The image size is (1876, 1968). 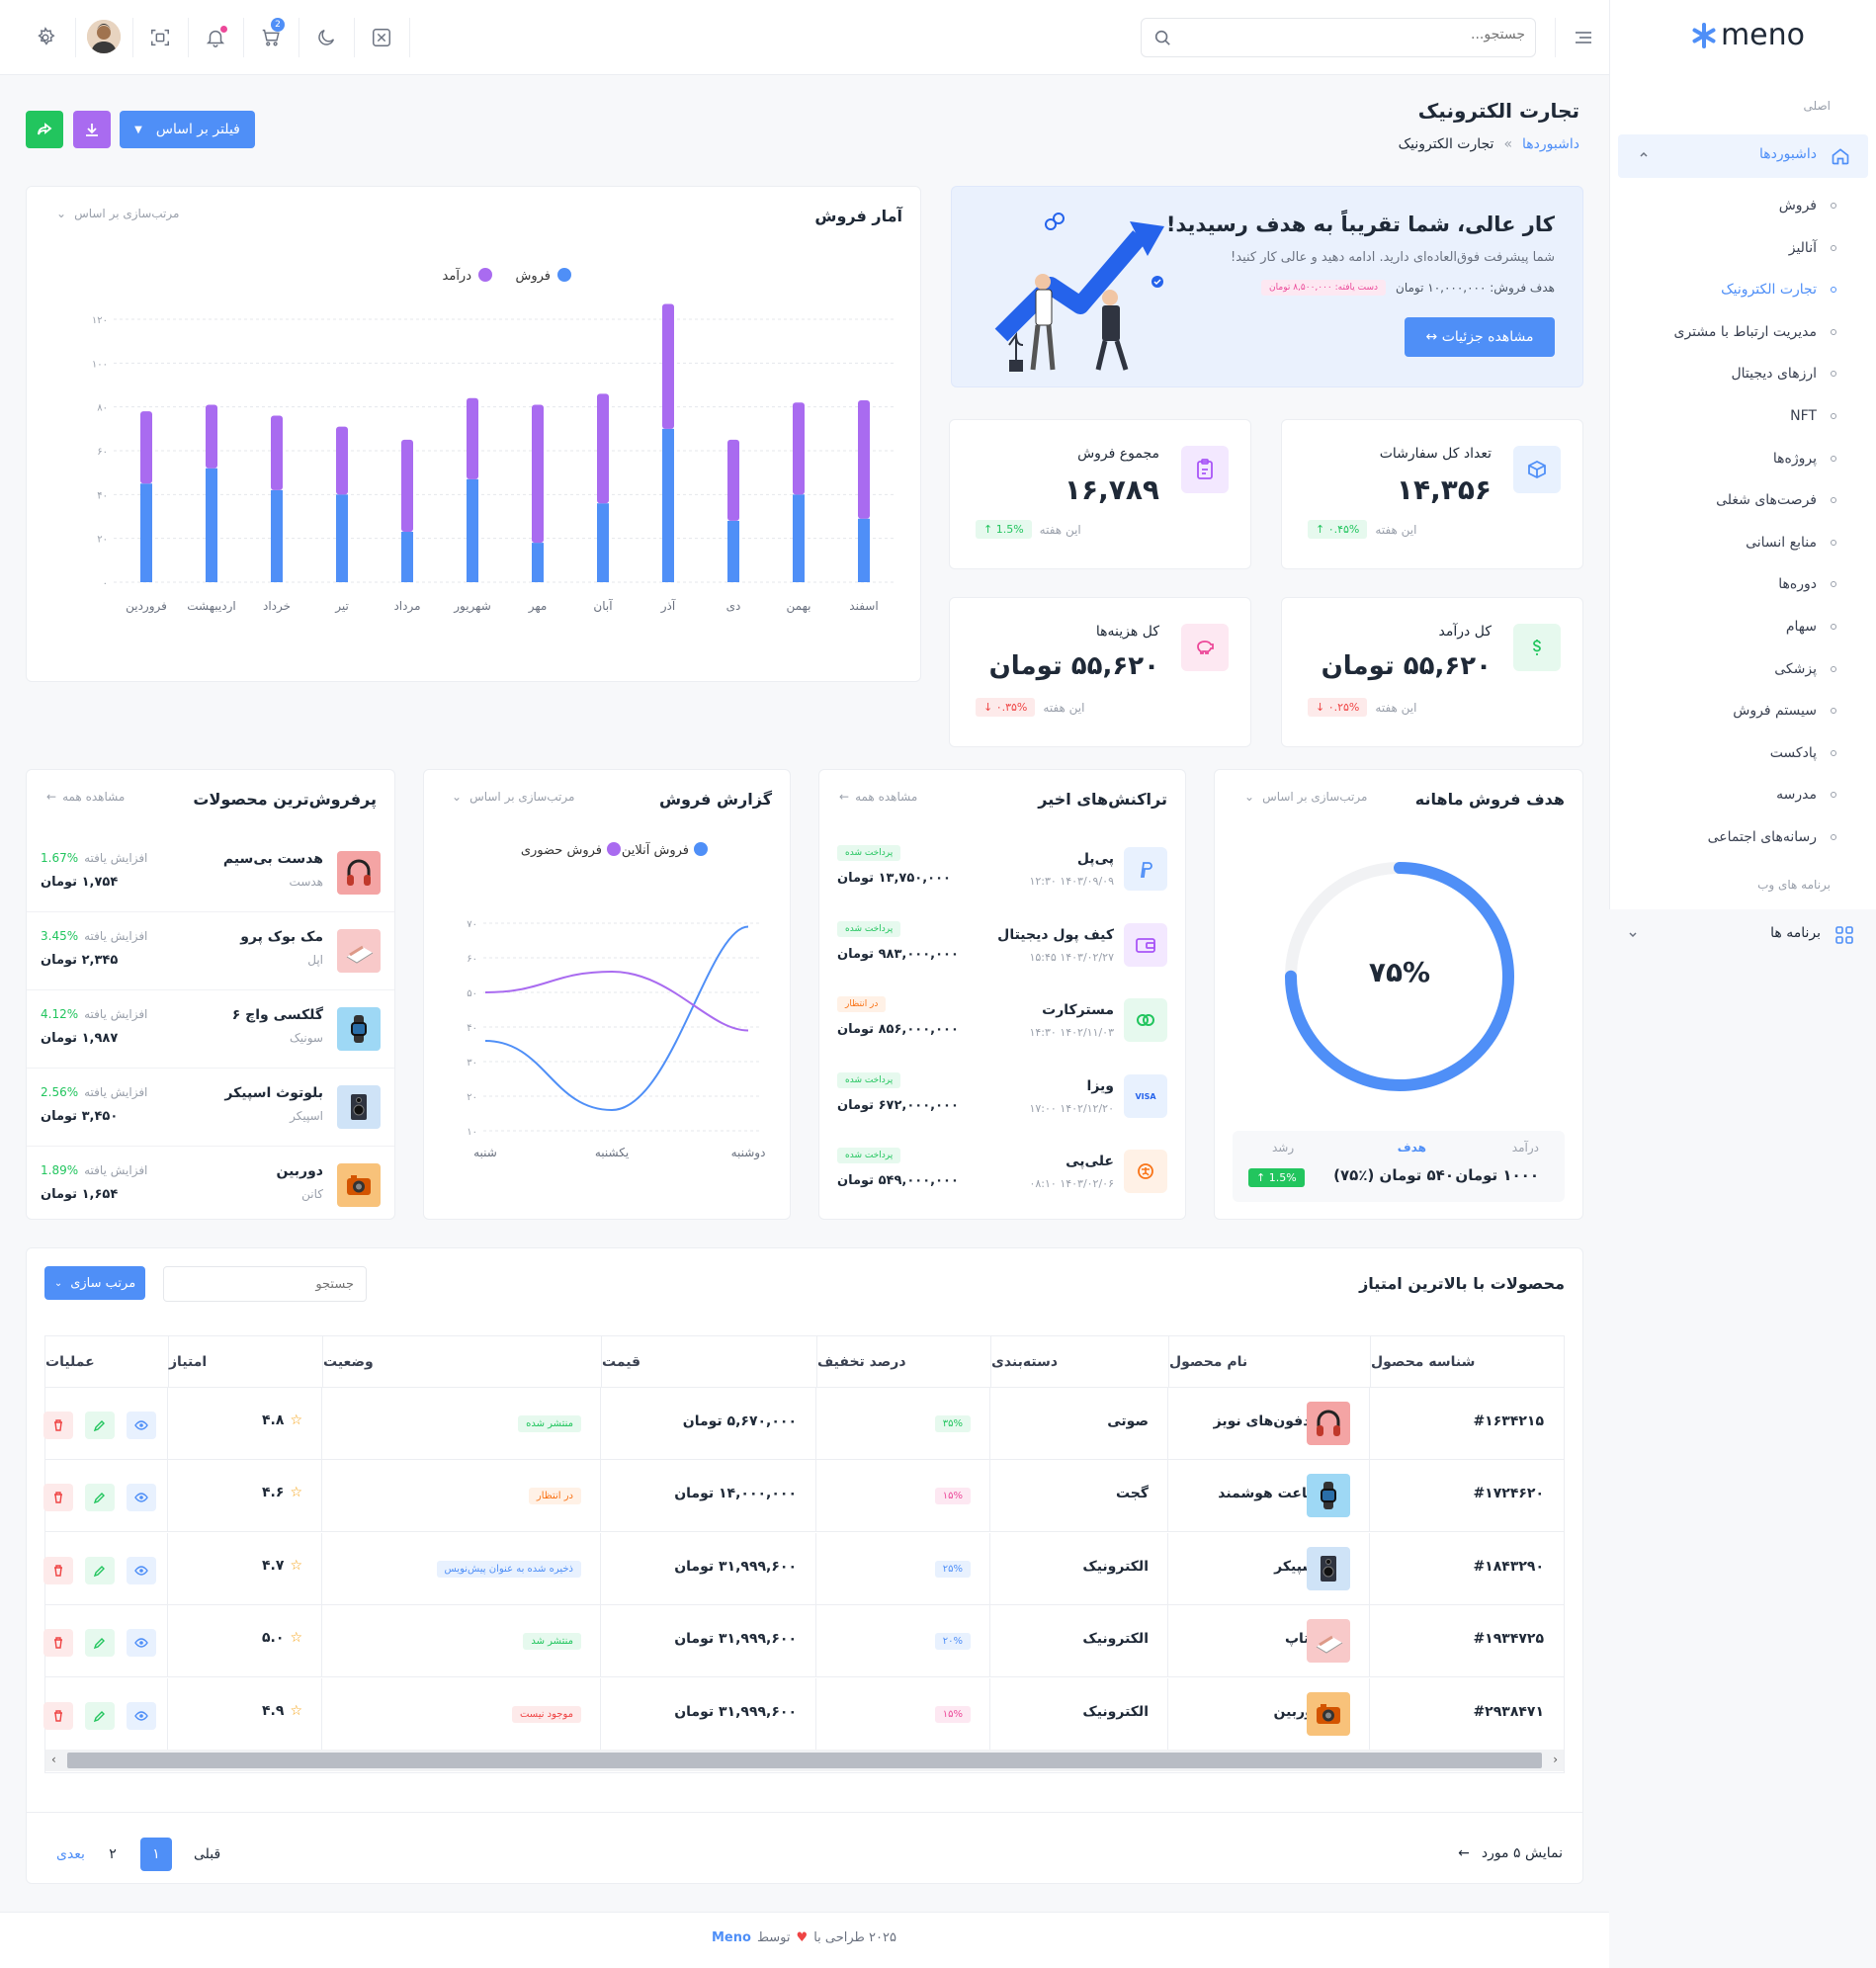 What do you see at coordinates (1807, 584) in the screenshot?
I see `sidebar-item-9: دوره‌ها` at bounding box center [1807, 584].